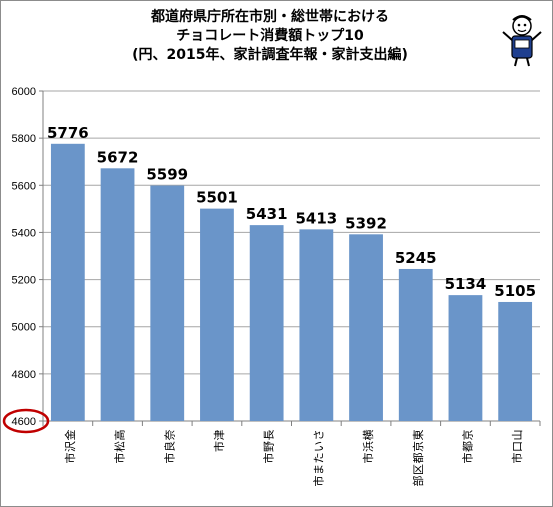 This screenshot has height=507, width=553. What do you see at coordinates (120, 446) in the screenshot?
I see `x-category-label: 松` at bounding box center [120, 446].